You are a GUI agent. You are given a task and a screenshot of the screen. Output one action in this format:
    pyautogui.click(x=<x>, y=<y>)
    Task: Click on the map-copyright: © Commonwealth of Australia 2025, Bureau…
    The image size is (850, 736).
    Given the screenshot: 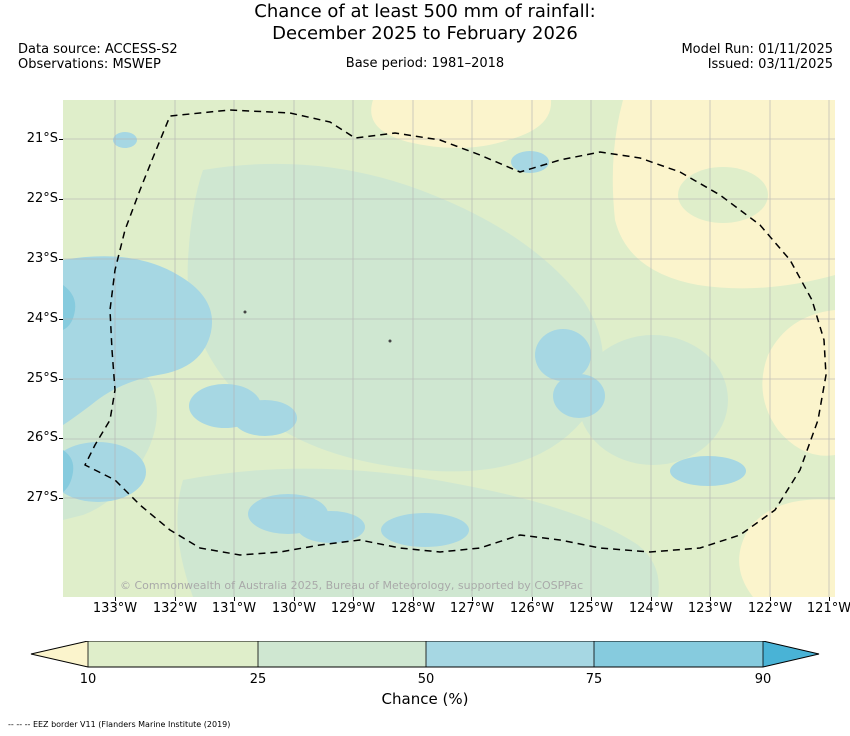 What is the action you would take?
    pyautogui.click(x=351, y=585)
    